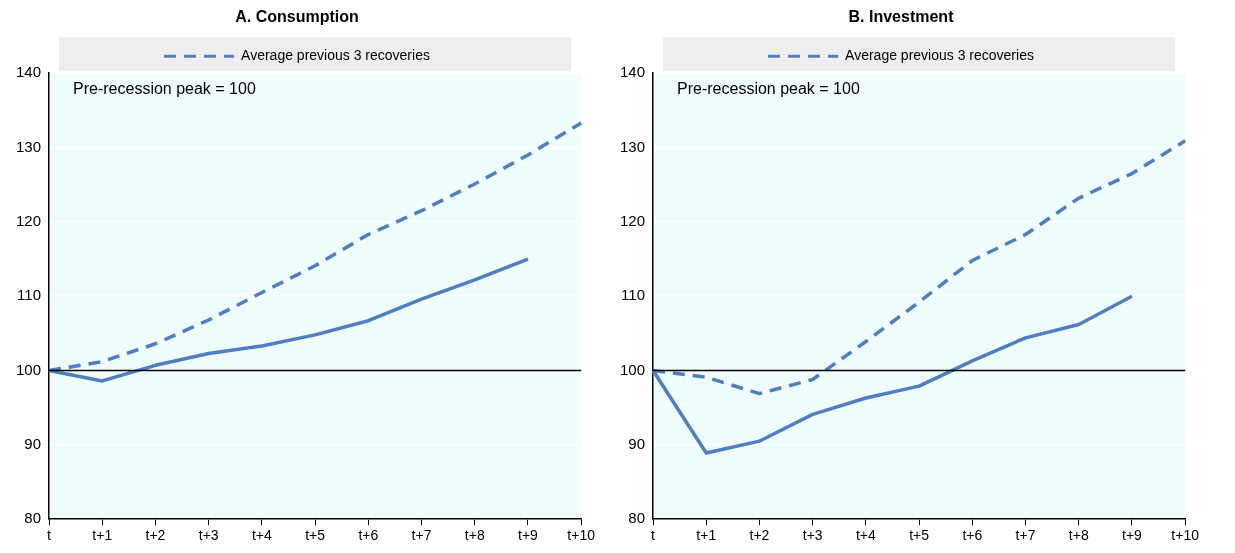 This screenshot has width=1235, height=553. Describe the element at coordinates (297, 17) in the screenshot. I see `chart-title: A. Consumption` at that location.